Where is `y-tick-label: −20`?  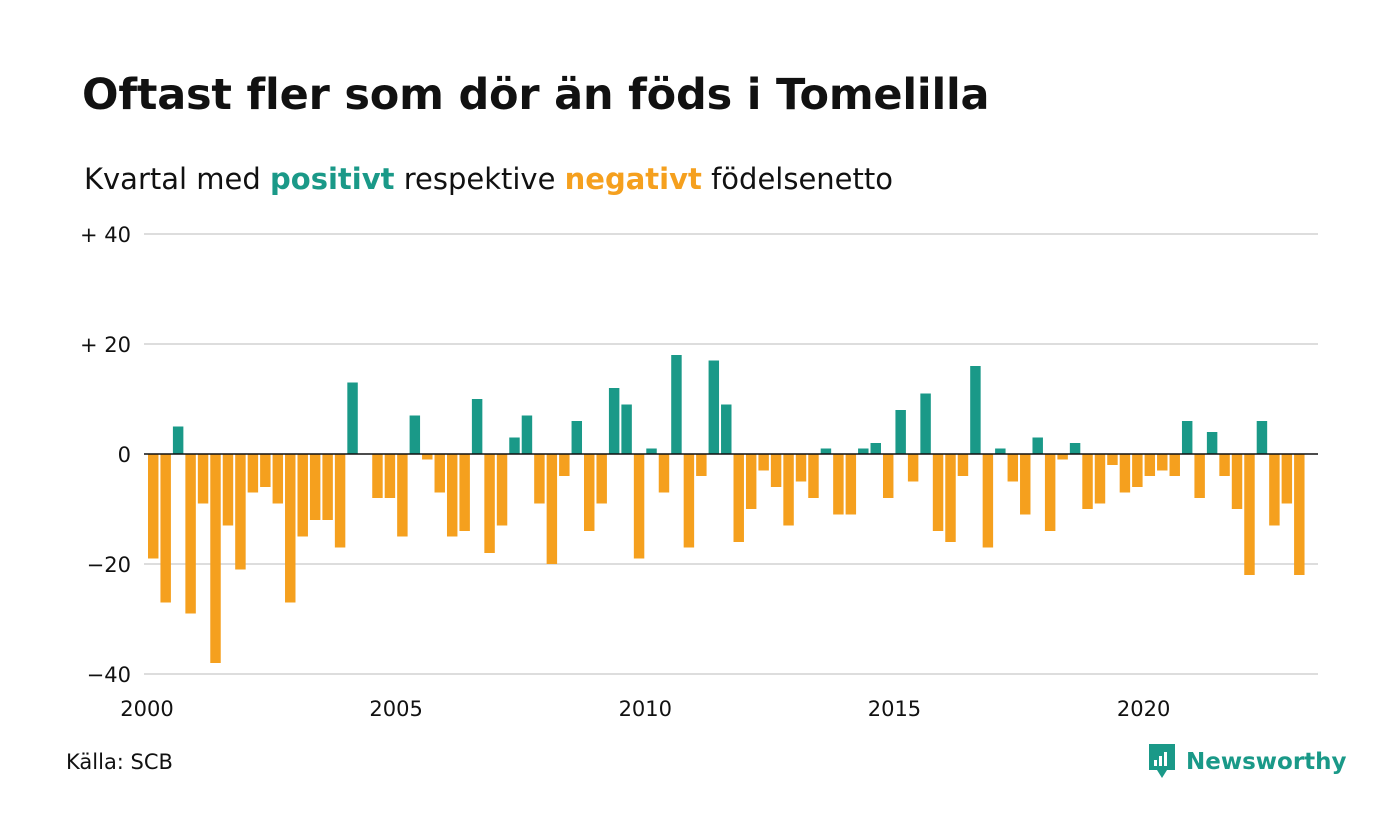
y-tick-label: −20 is located at coordinates (109, 565).